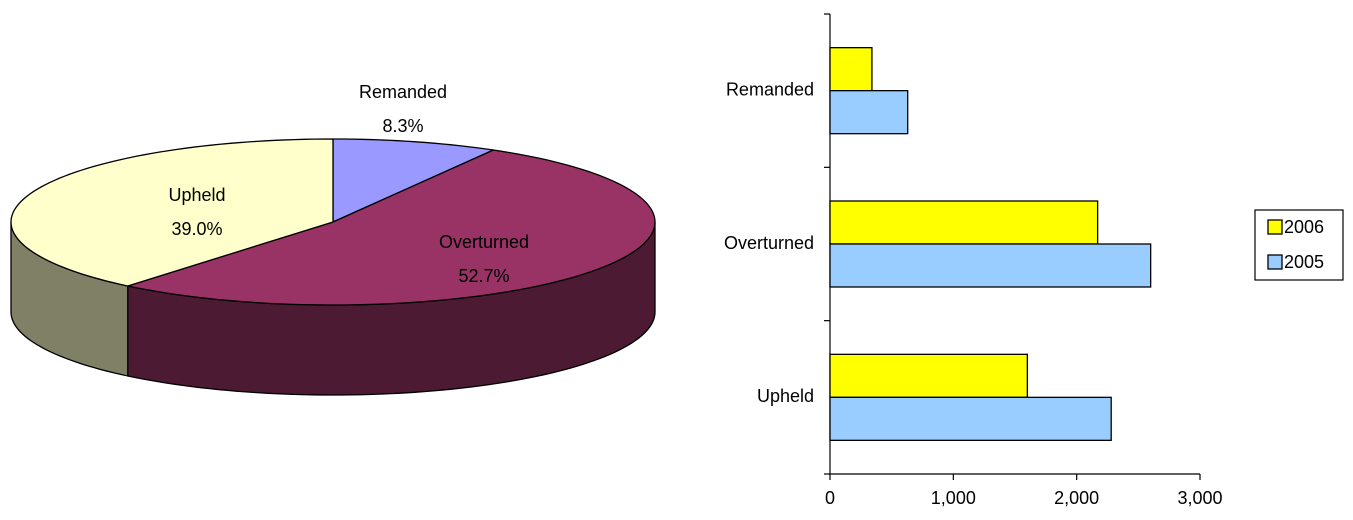 The image size is (1353, 520). Describe the element at coordinates (928, 375) in the screenshot. I see `bar-upheld-2006` at that location.